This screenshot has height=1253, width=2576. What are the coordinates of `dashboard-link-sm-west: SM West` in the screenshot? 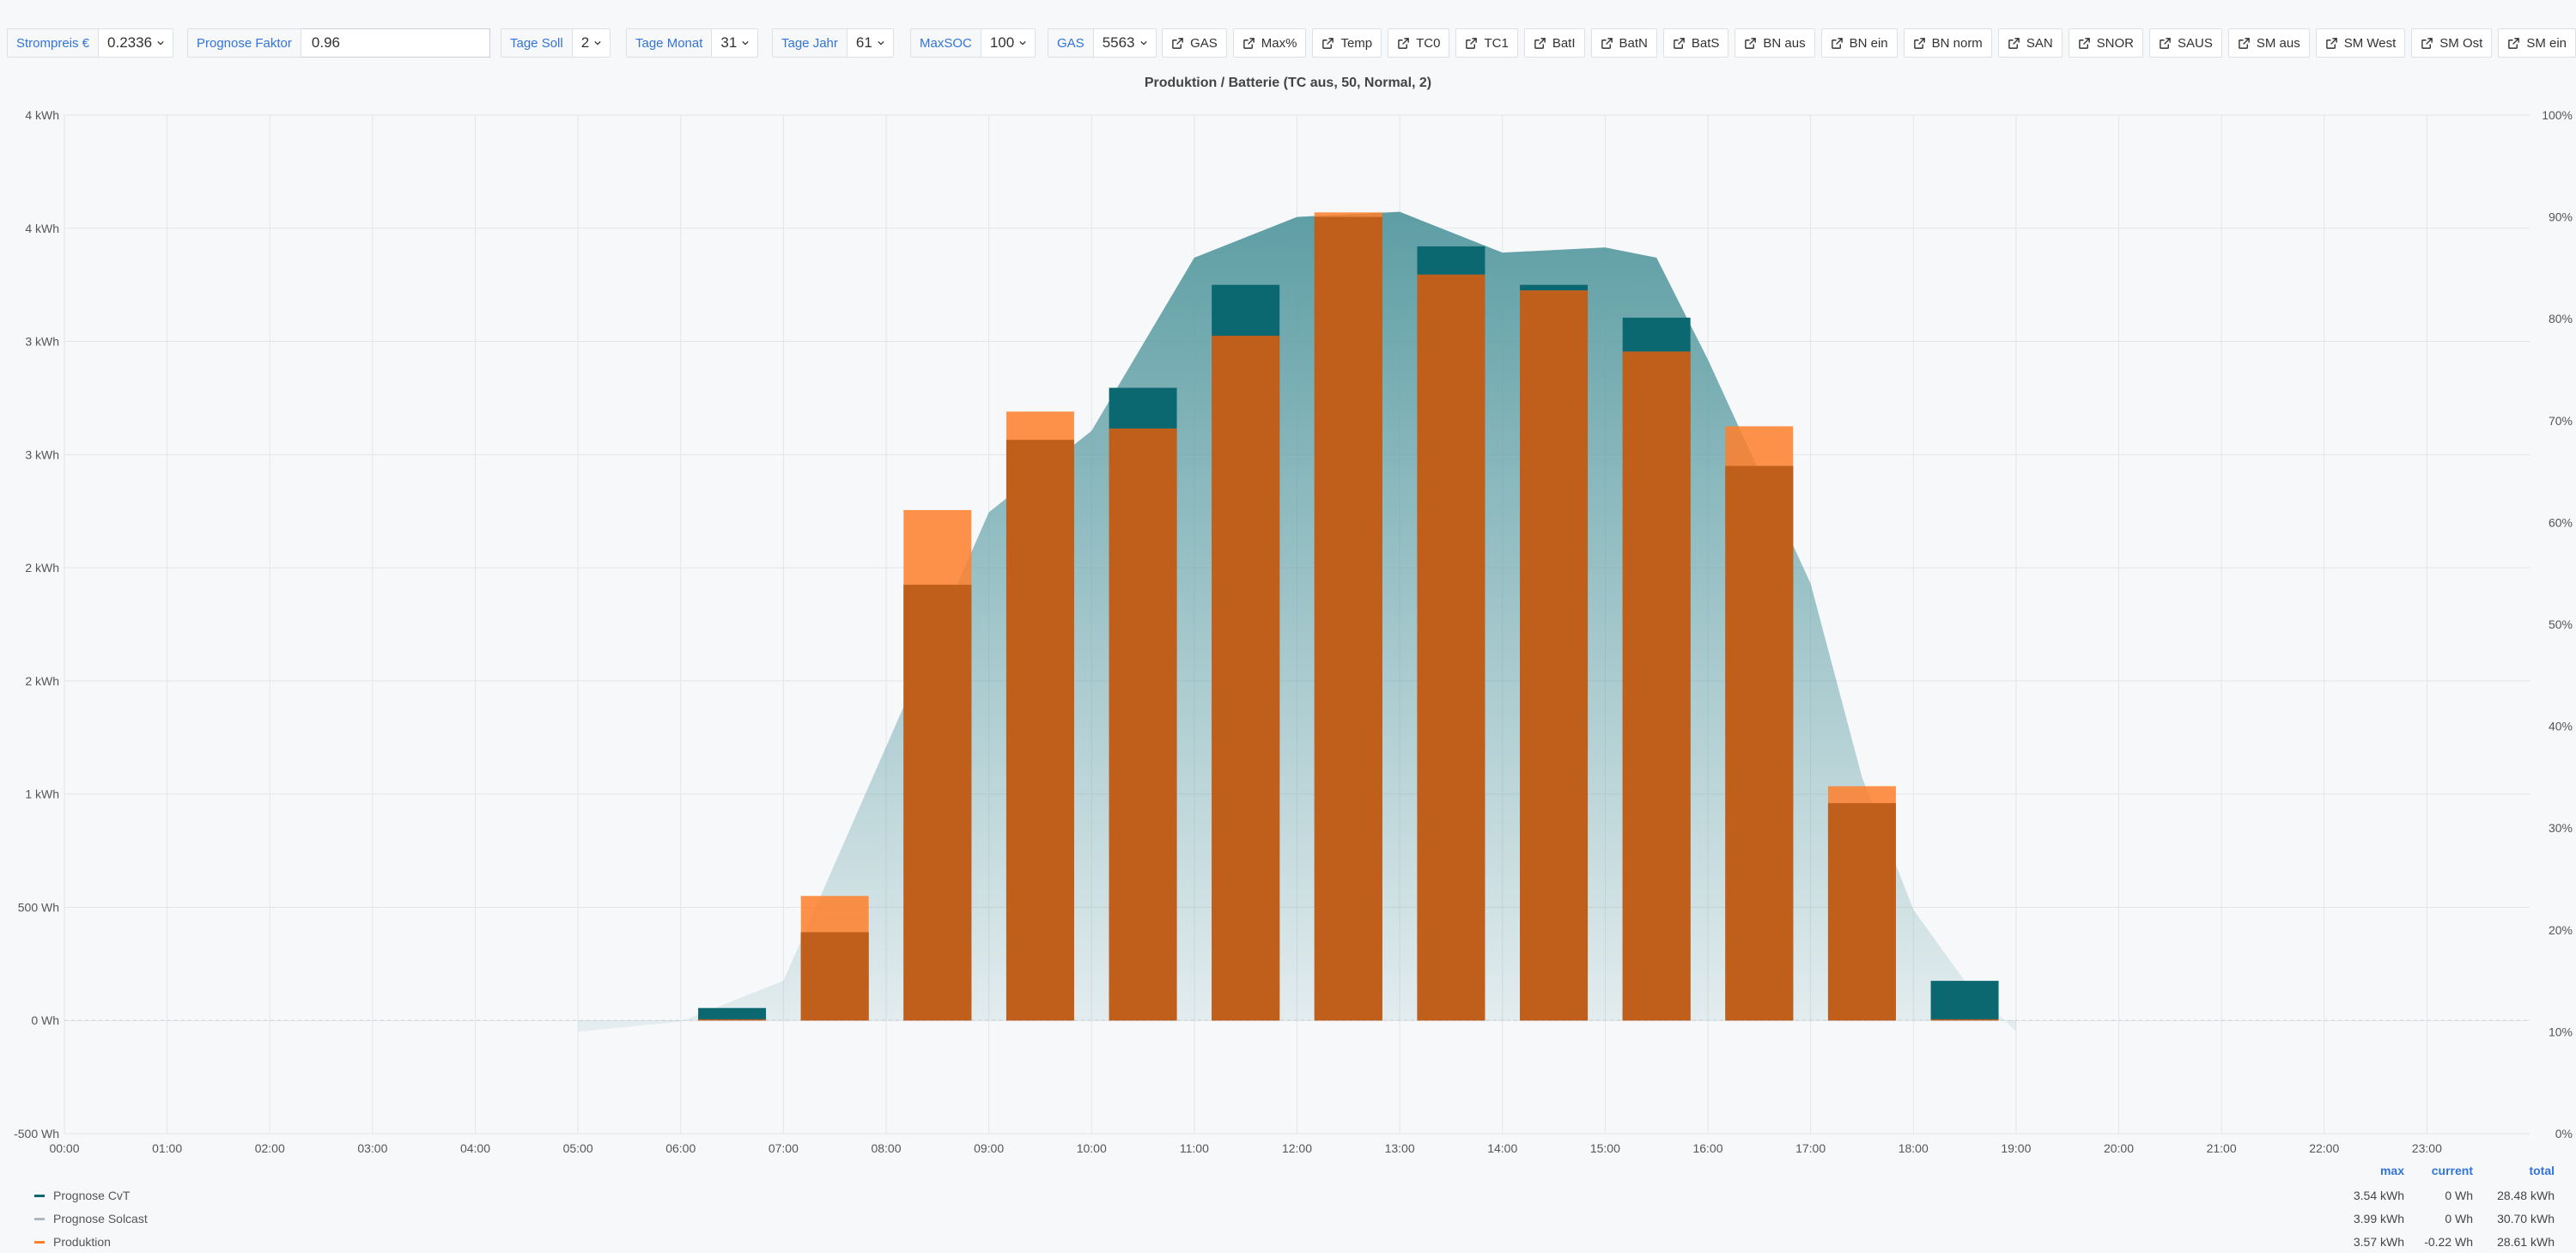 It's located at (2361, 43).